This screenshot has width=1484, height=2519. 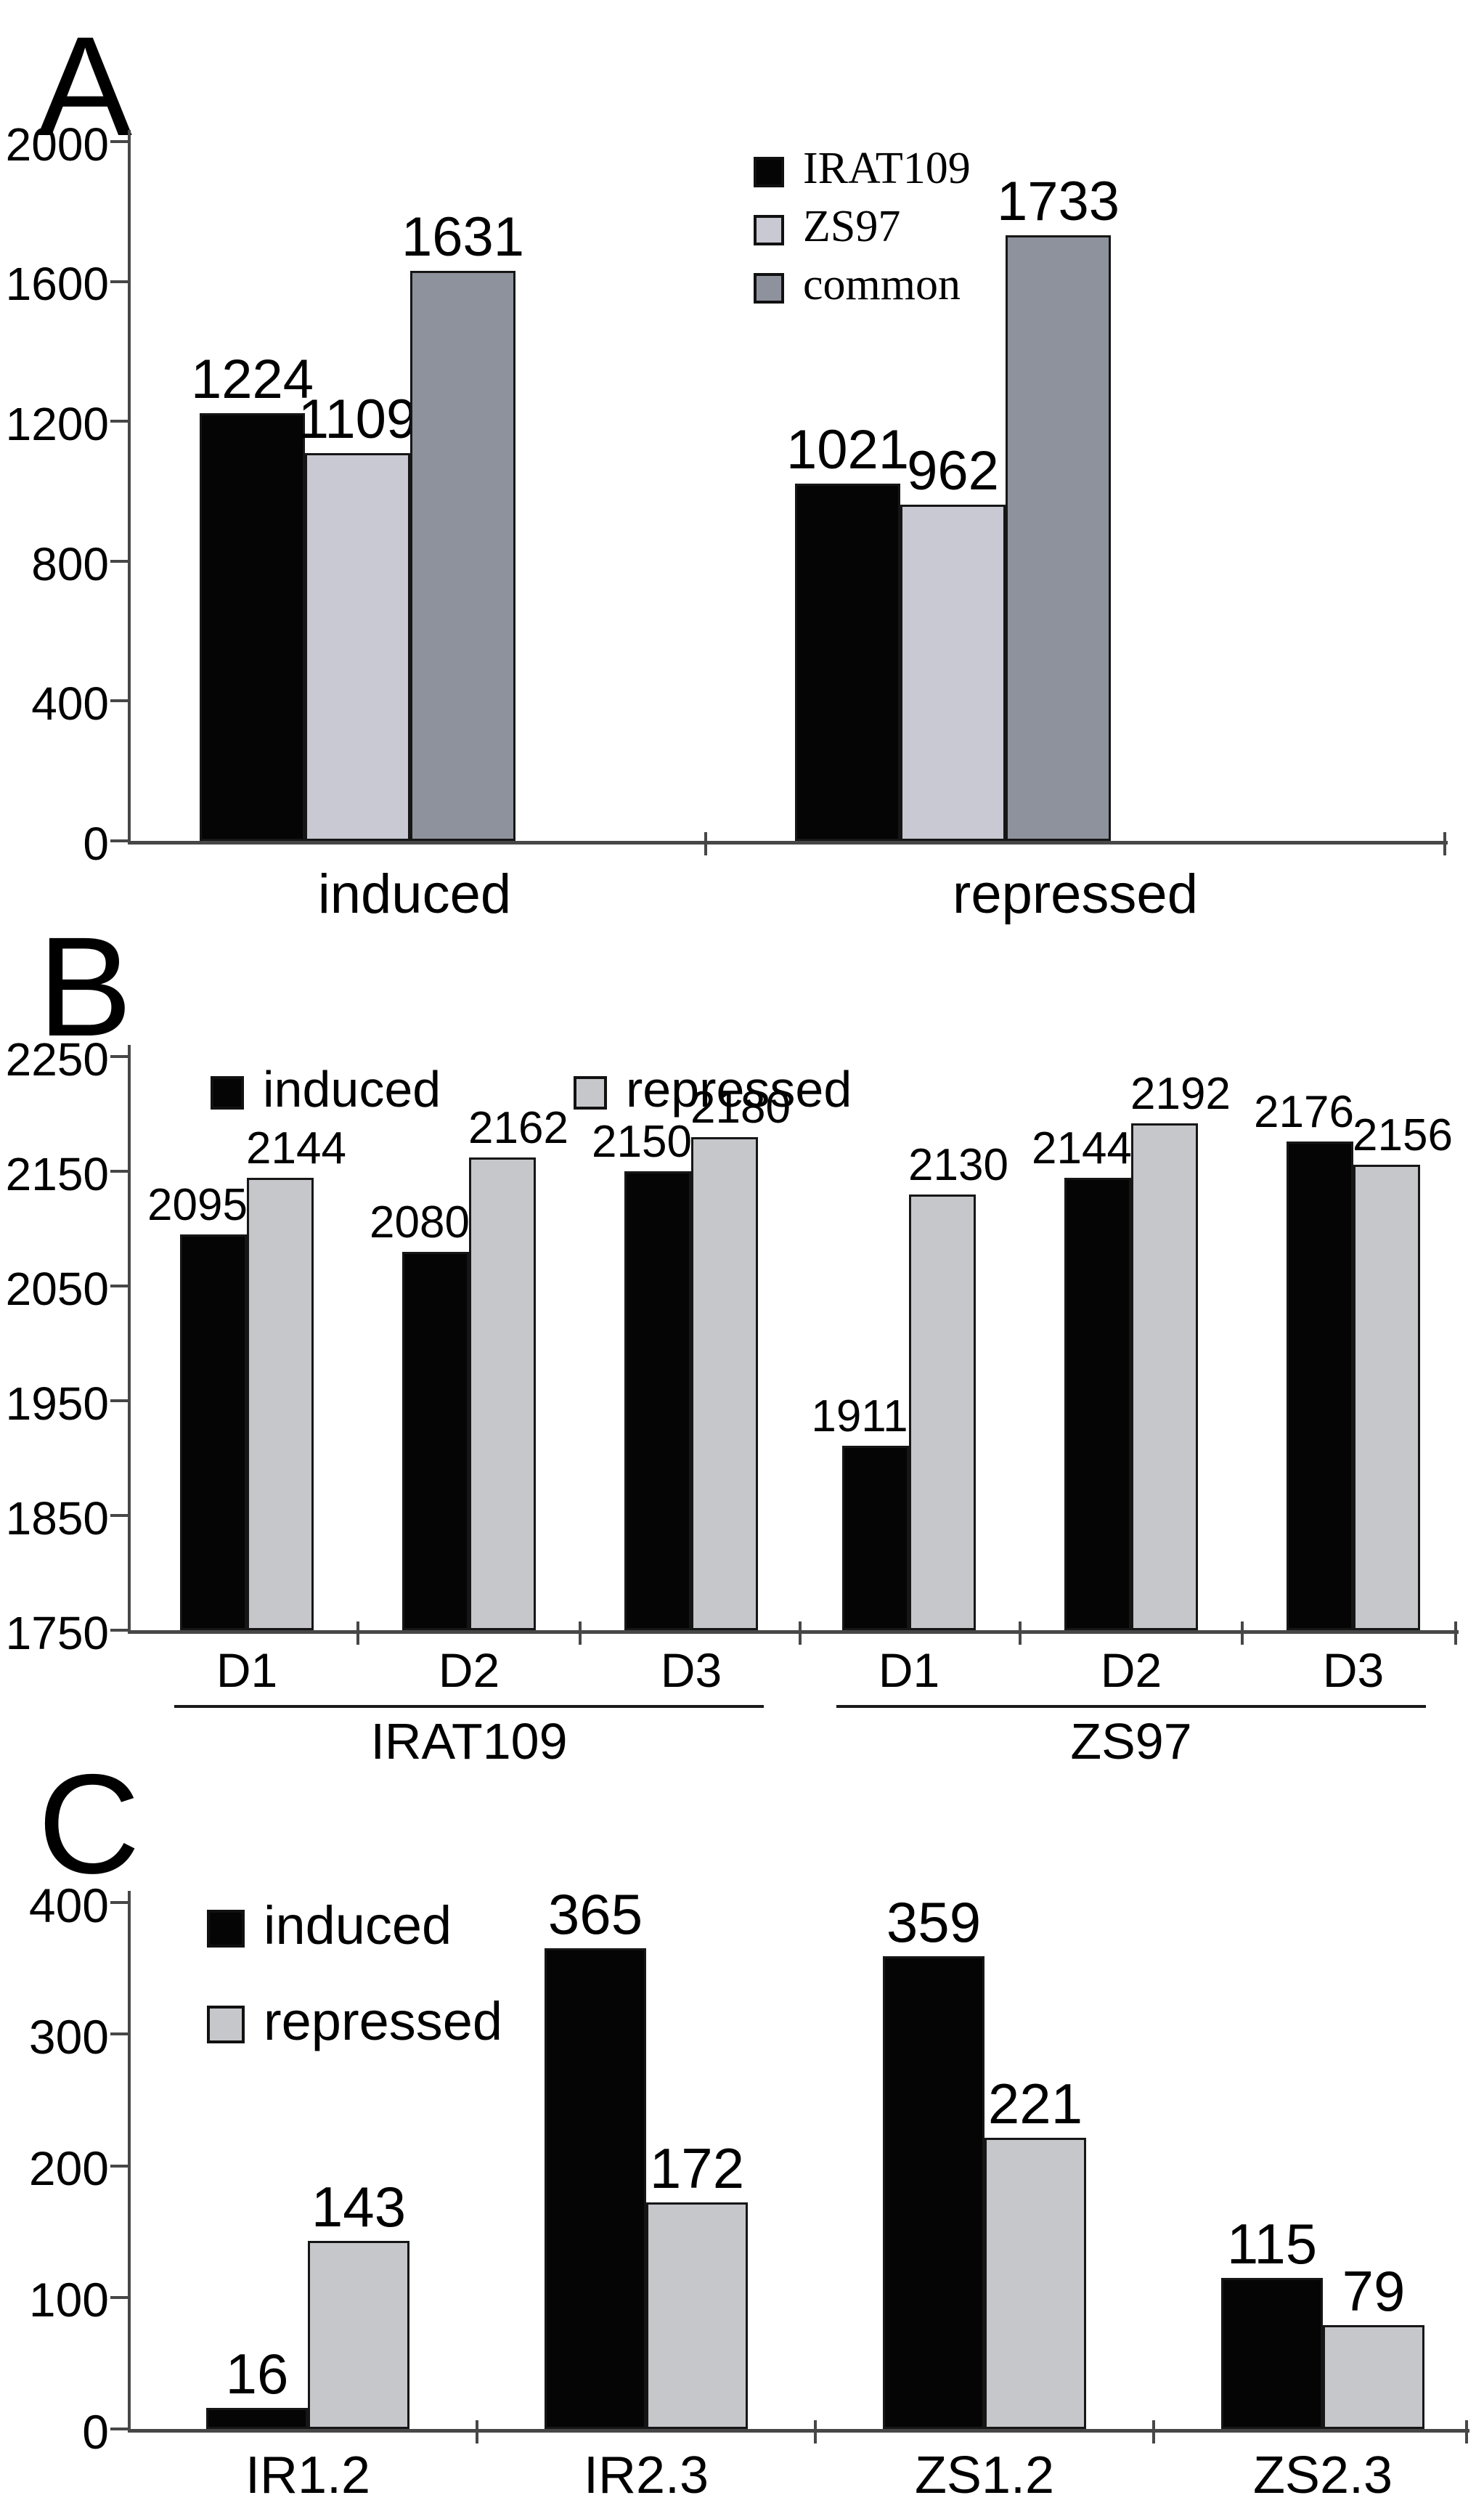 I want to click on bar-value-label: 2130, so click(x=958, y=1164).